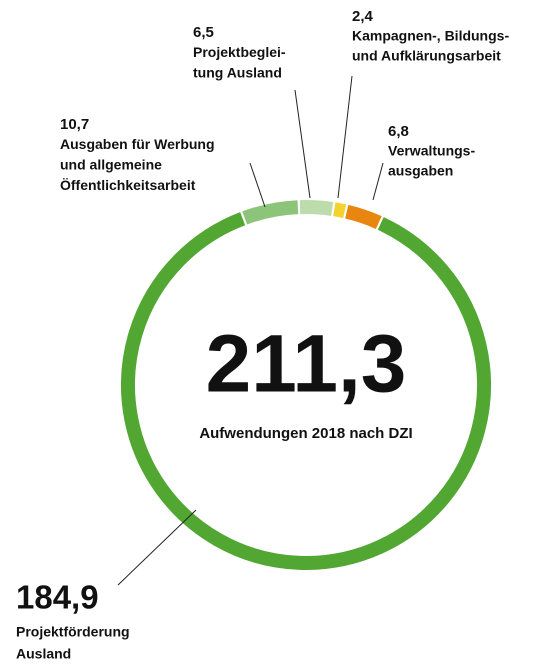  Describe the element at coordinates (43, 654) in the screenshot. I see `category-label: Ausland` at that location.